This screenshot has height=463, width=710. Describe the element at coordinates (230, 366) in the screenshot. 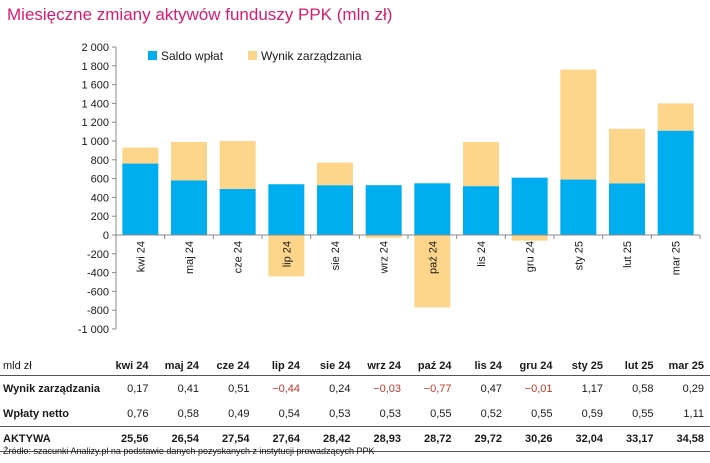

I see `column-header: cze 24` at that location.